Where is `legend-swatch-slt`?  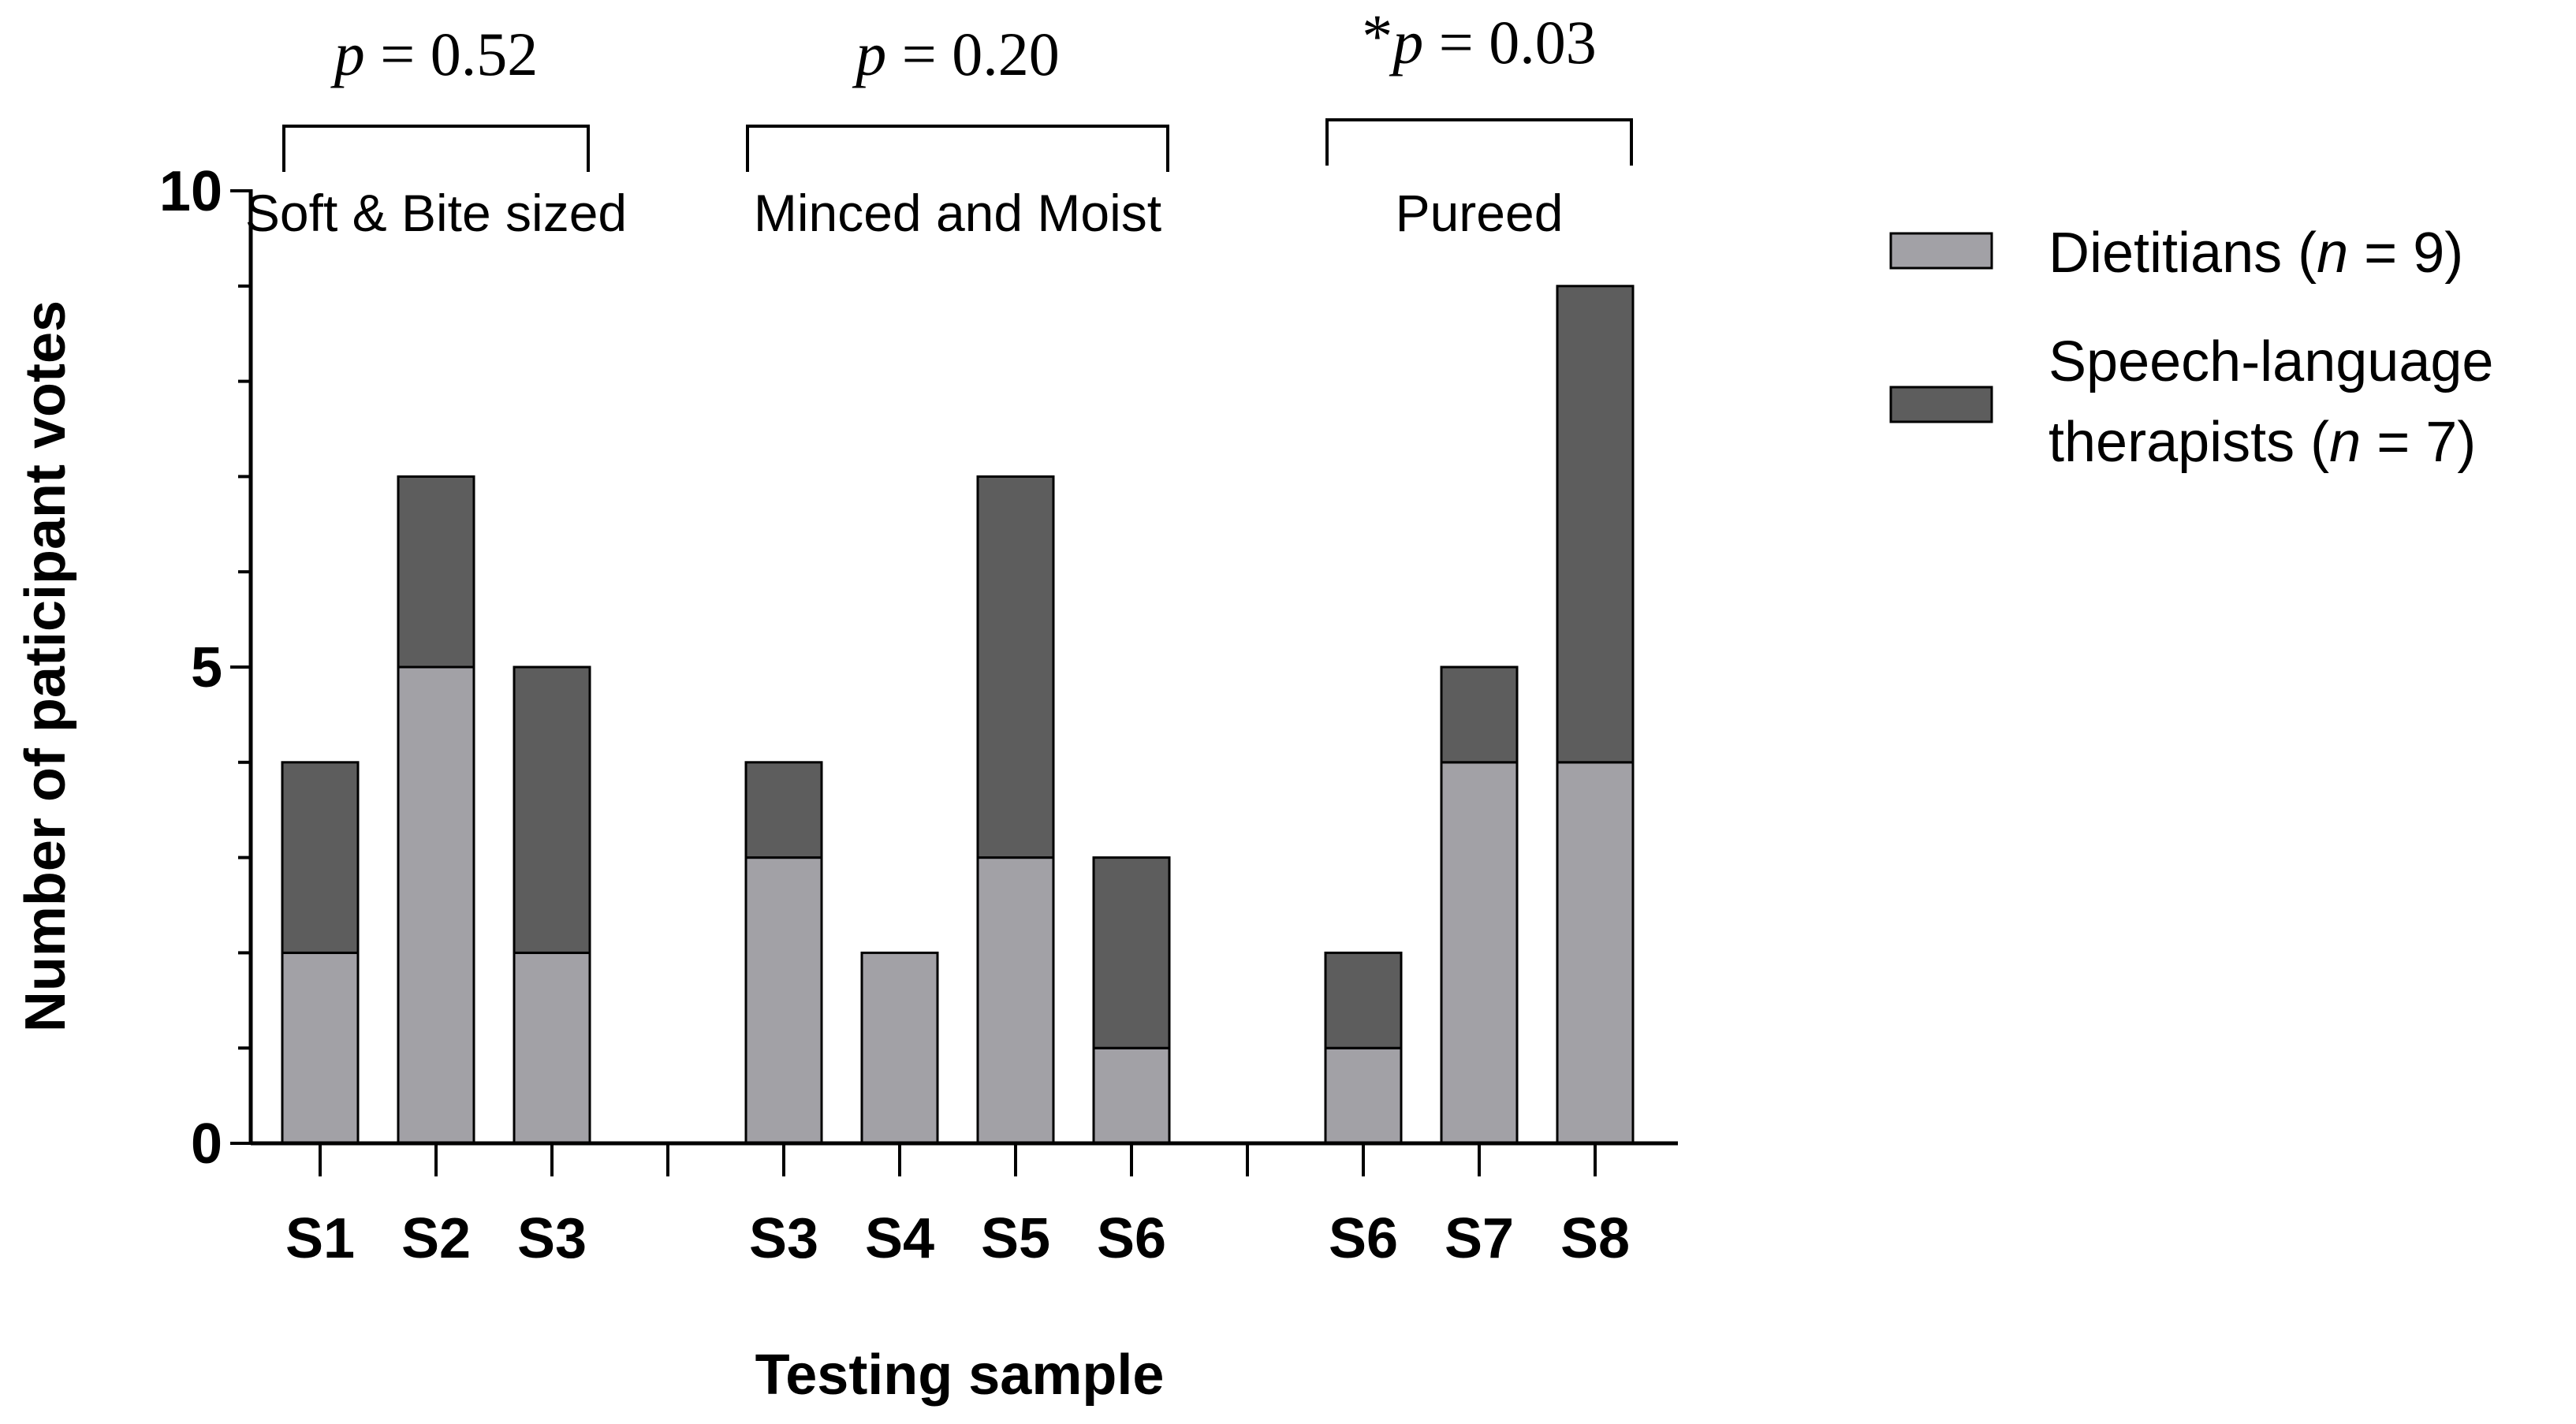
legend-swatch-slt is located at coordinates (1941, 405).